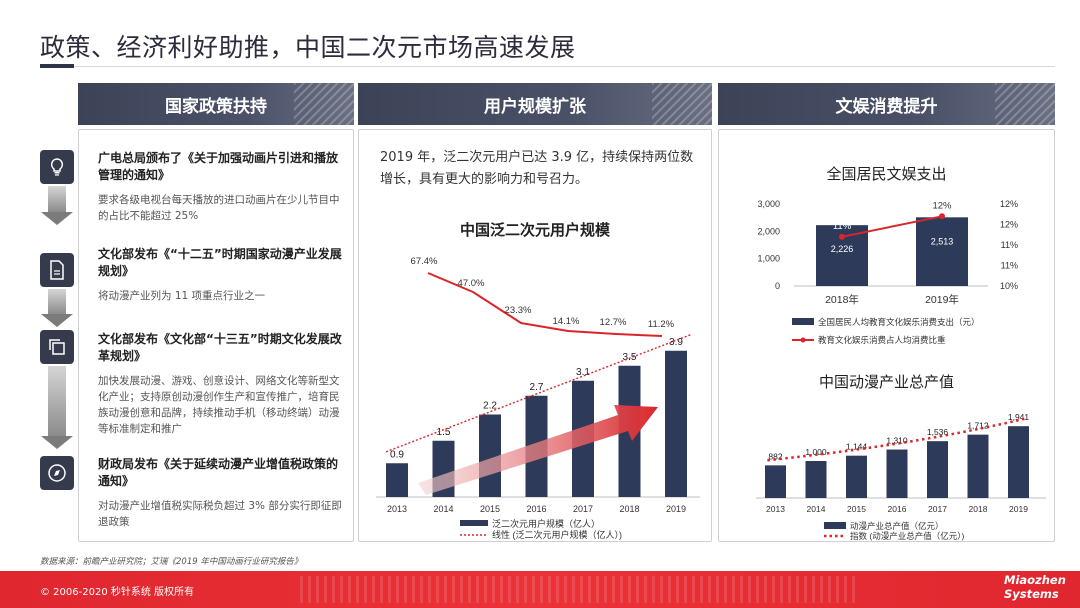 Image resolution: width=1080 pixels, height=608 pixels. What do you see at coordinates (219, 208) in the screenshot?
I see `policy-body: 要求各级电视台每天播放的进口动画片在少儿节目中的占比不能超过 25%` at bounding box center [219, 208].